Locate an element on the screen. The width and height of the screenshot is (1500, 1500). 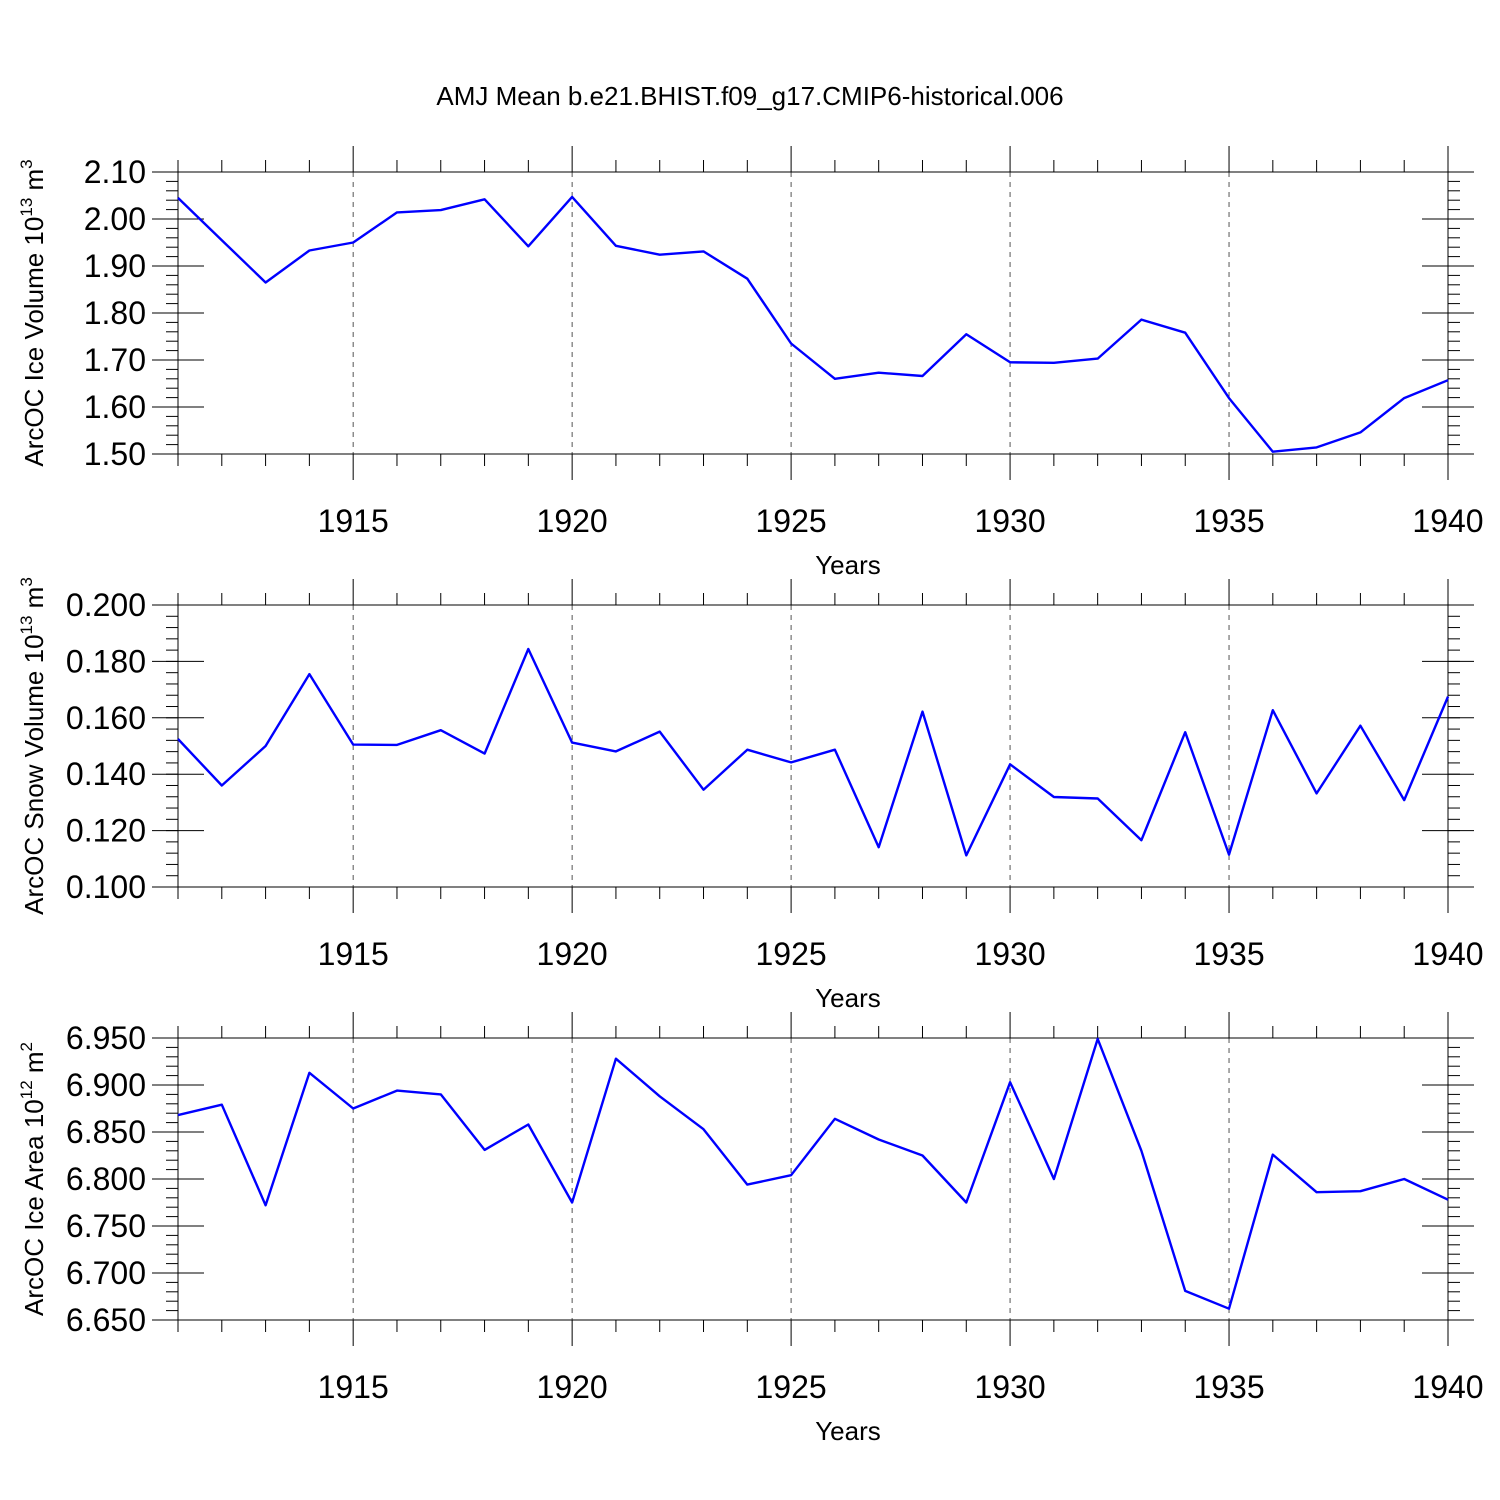
y-tick-label: 1.90 is located at coordinates (115, 266).